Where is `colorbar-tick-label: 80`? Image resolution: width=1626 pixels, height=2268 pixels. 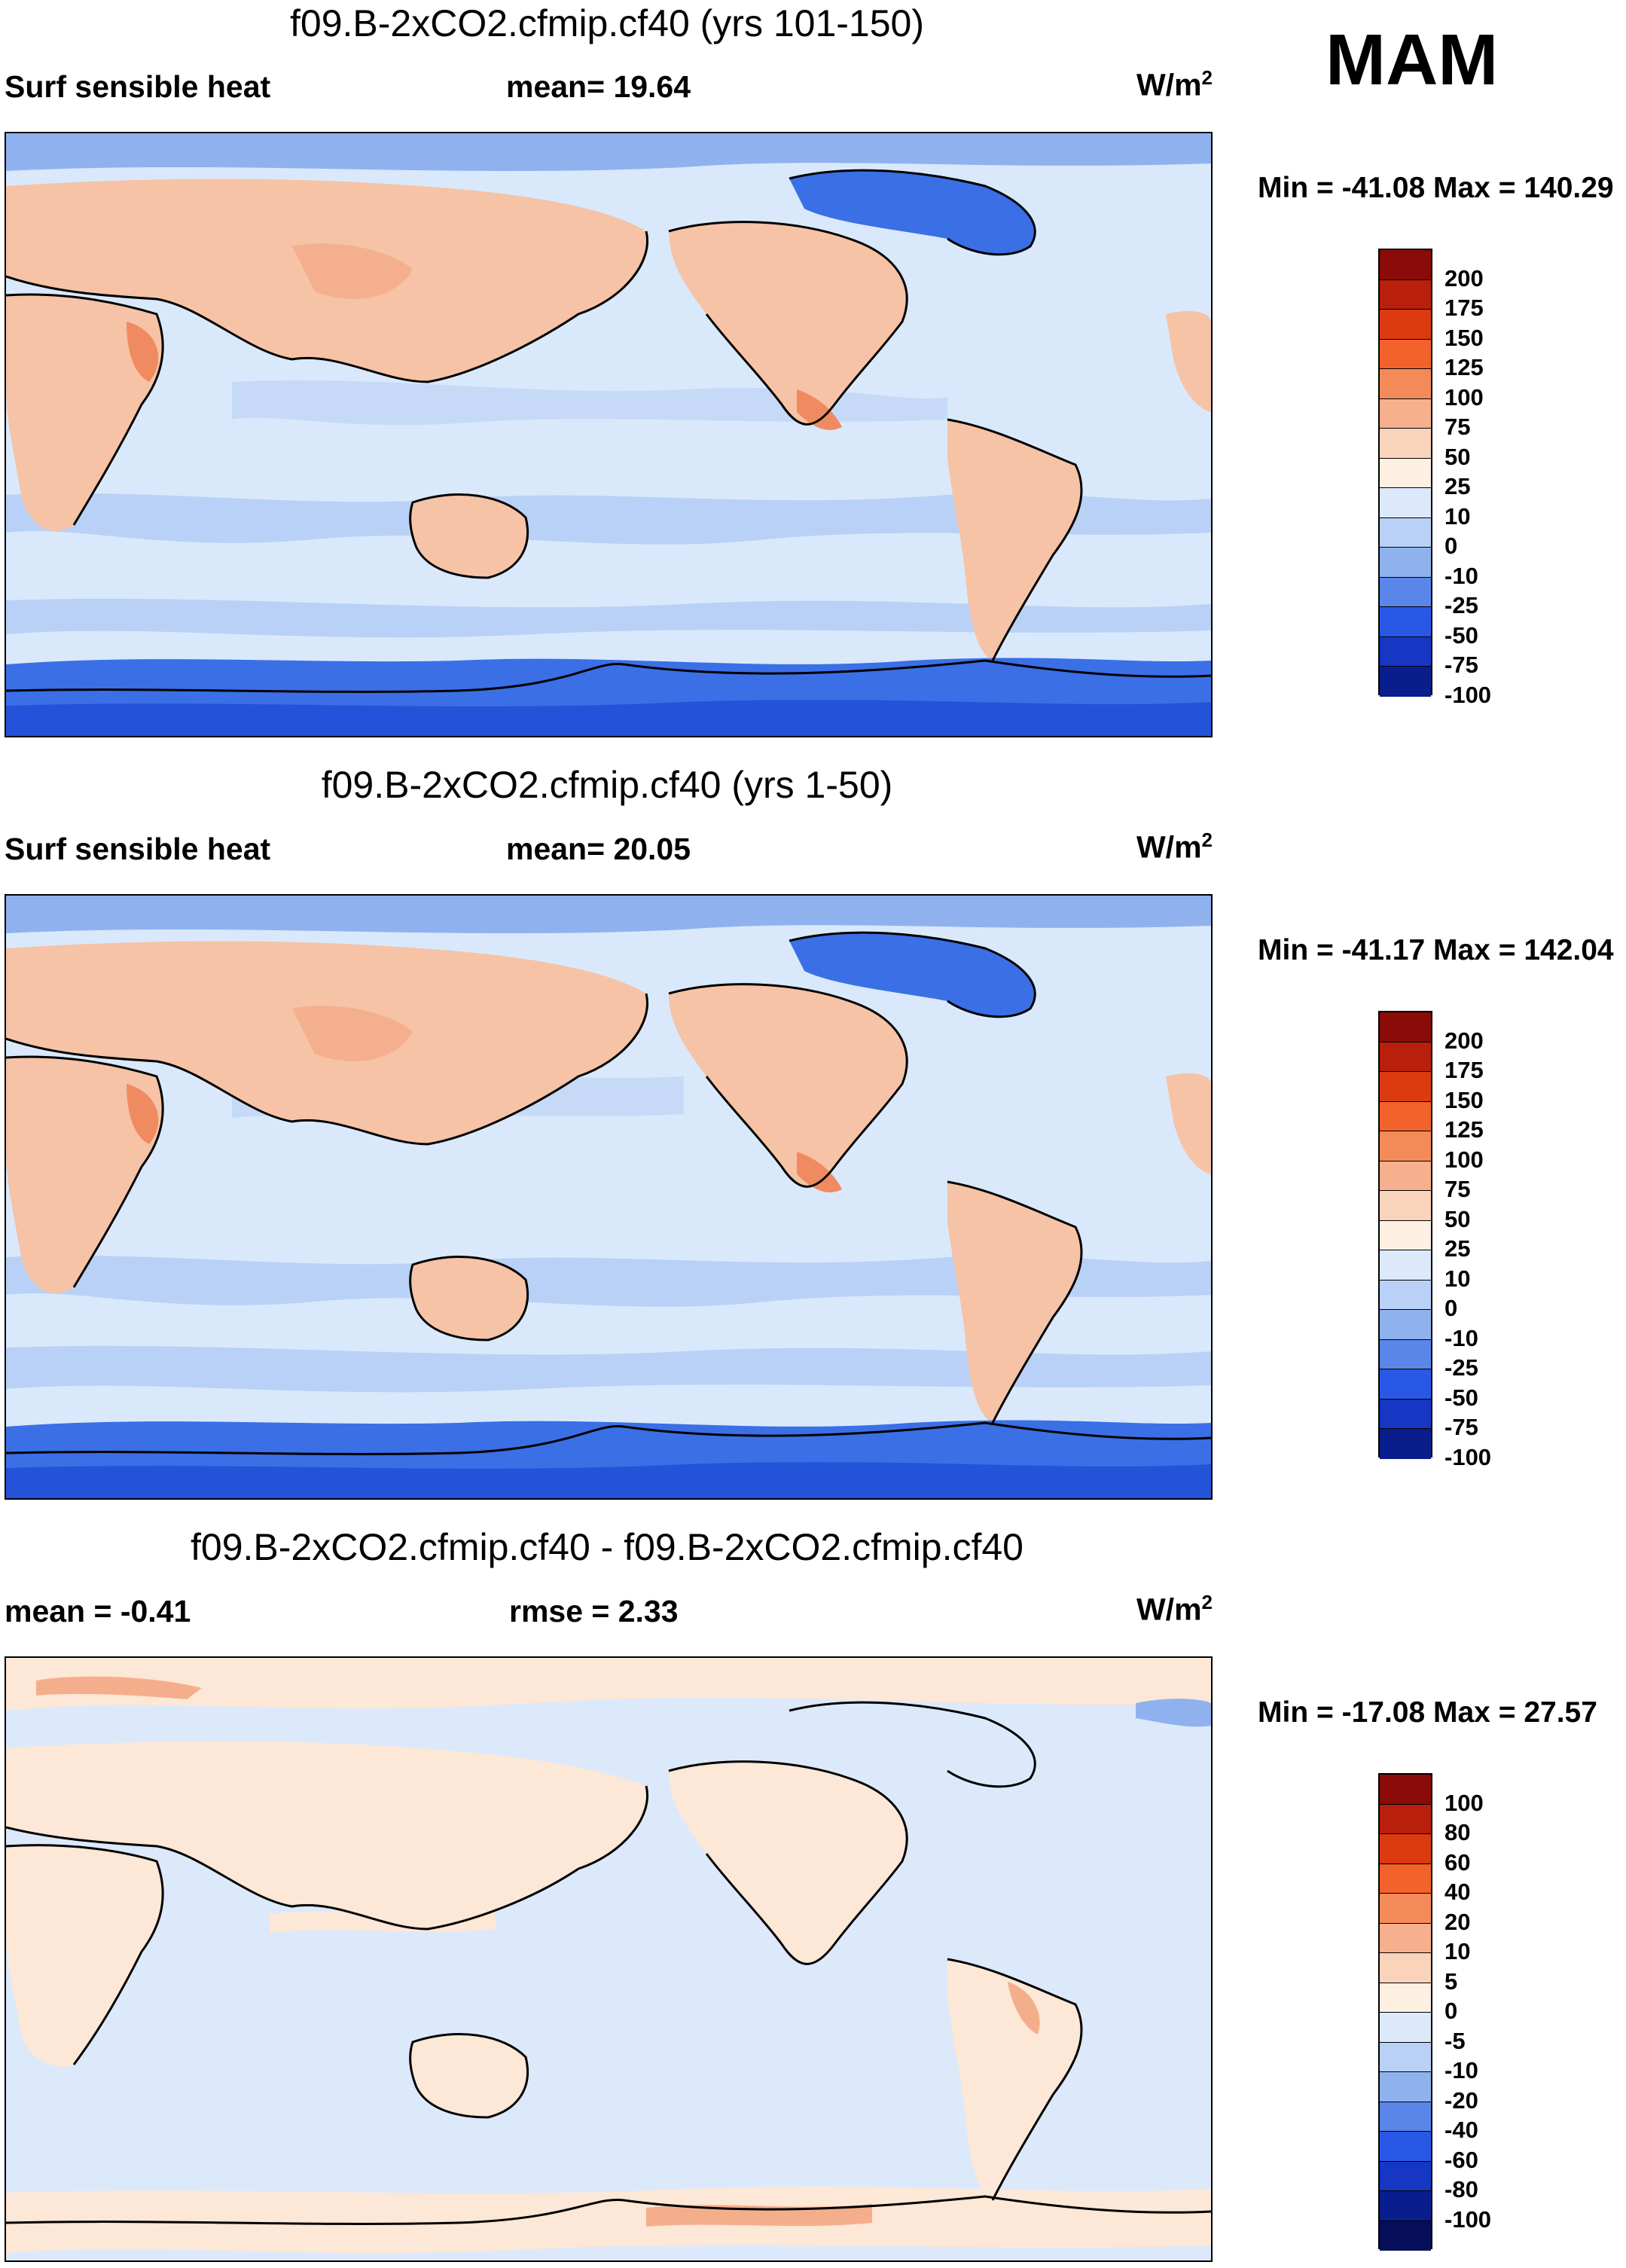
colorbar-tick-label: 80 is located at coordinates (1457, 1832).